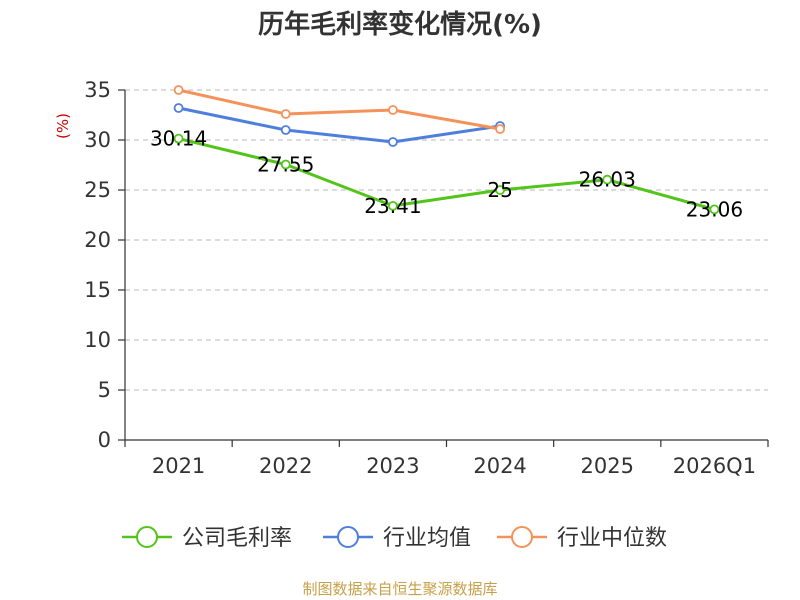 The width and height of the screenshot is (800, 600). I want to click on y-tick-label: 0, so click(104, 440).